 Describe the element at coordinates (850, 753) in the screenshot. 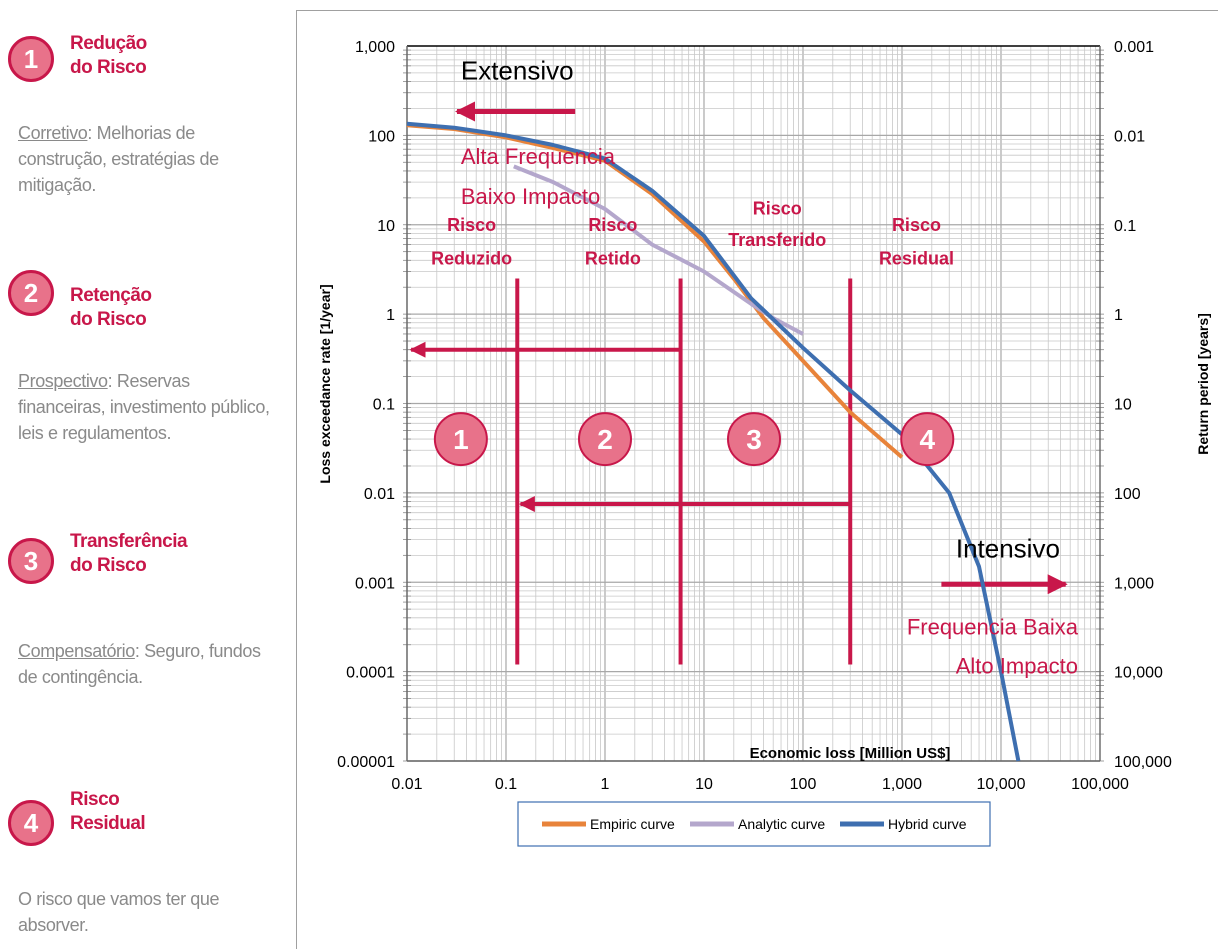

I see `x-axis-label: Economic loss [Million US$]` at that location.